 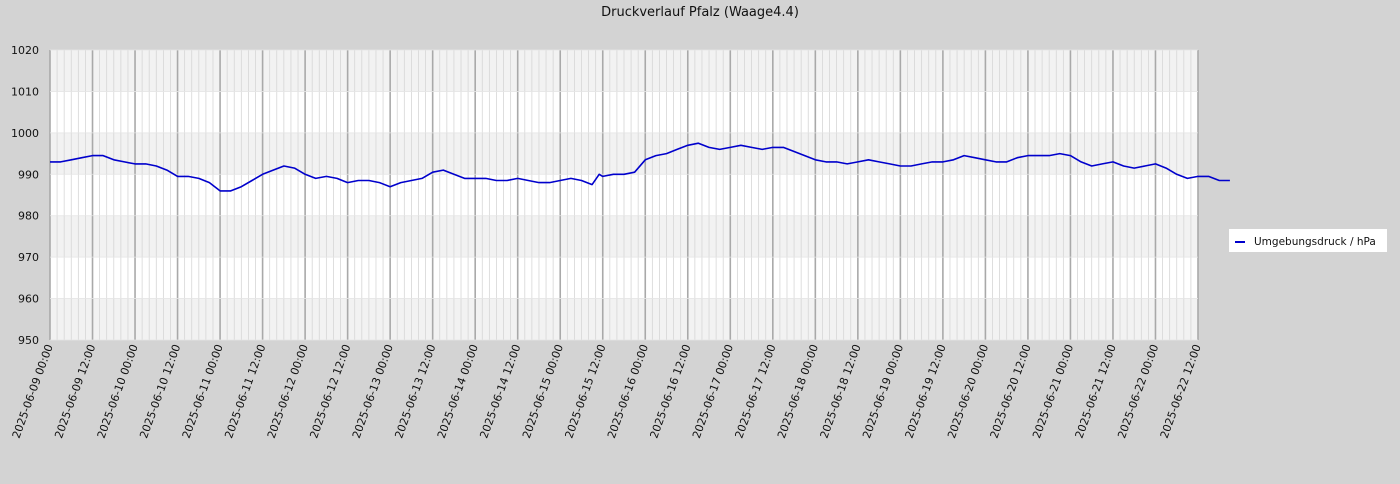 I want to click on legend-box, so click(x=1308, y=240).